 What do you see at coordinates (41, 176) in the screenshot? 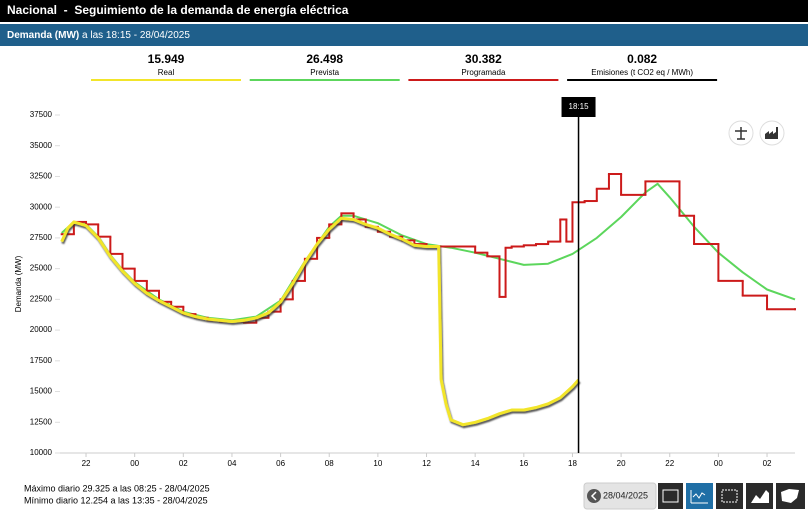
I see `y-tick-label: 32500` at bounding box center [41, 176].